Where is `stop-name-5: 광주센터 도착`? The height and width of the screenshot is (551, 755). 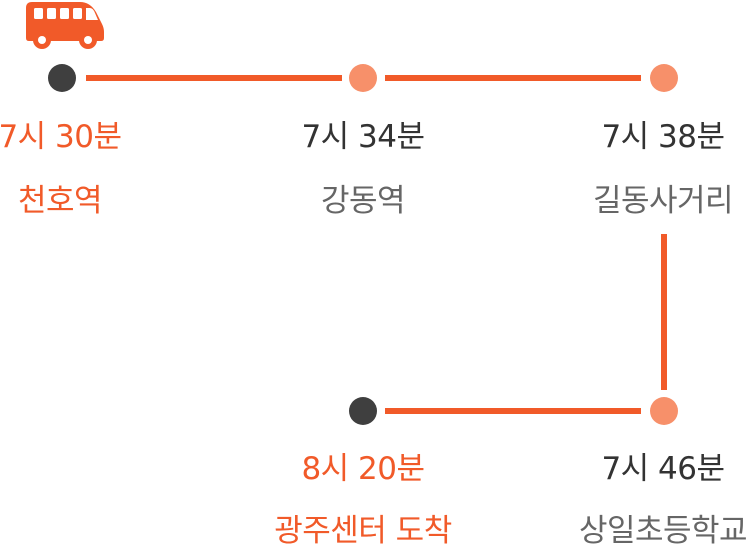
stop-name-5: 광주센터 도착 is located at coordinates (363, 531).